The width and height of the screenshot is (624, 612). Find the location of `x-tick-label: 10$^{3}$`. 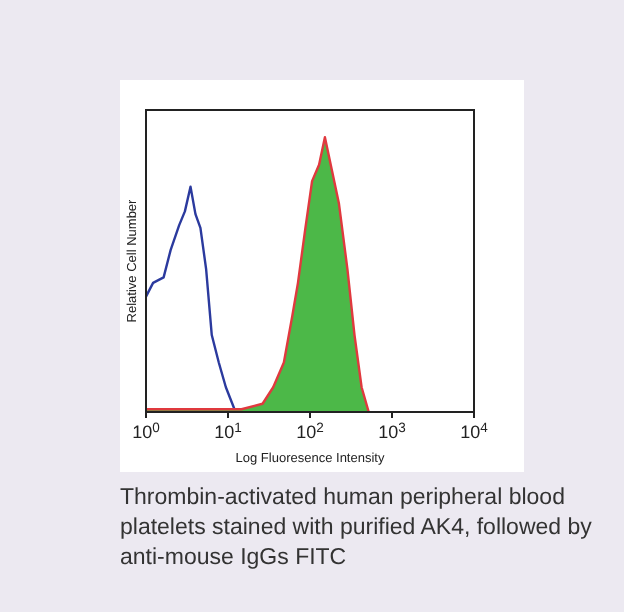

x-tick-label: 10$^{3}$ is located at coordinates (392, 431).